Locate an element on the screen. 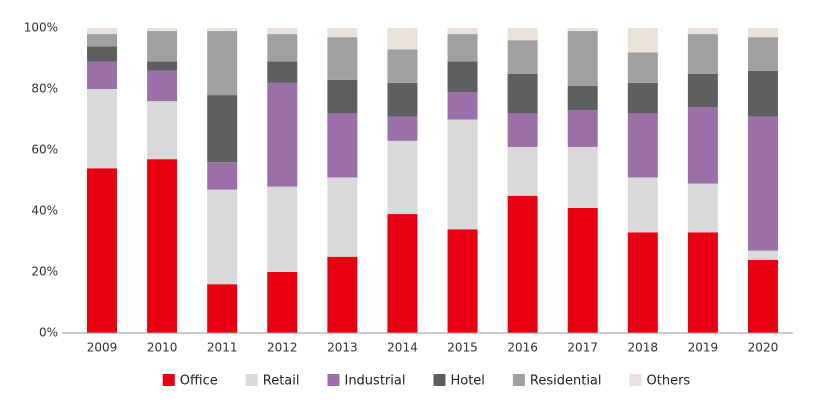 The image size is (833, 417). y-tick-label: 0% is located at coordinates (48, 333).